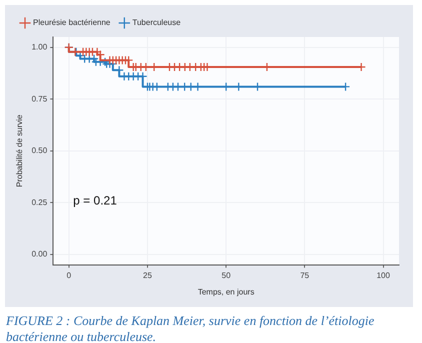 The image size is (422, 343). Describe the element at coordinates (95, 200) in the screenshot. I see `annotation: p = 0.21` at that location.